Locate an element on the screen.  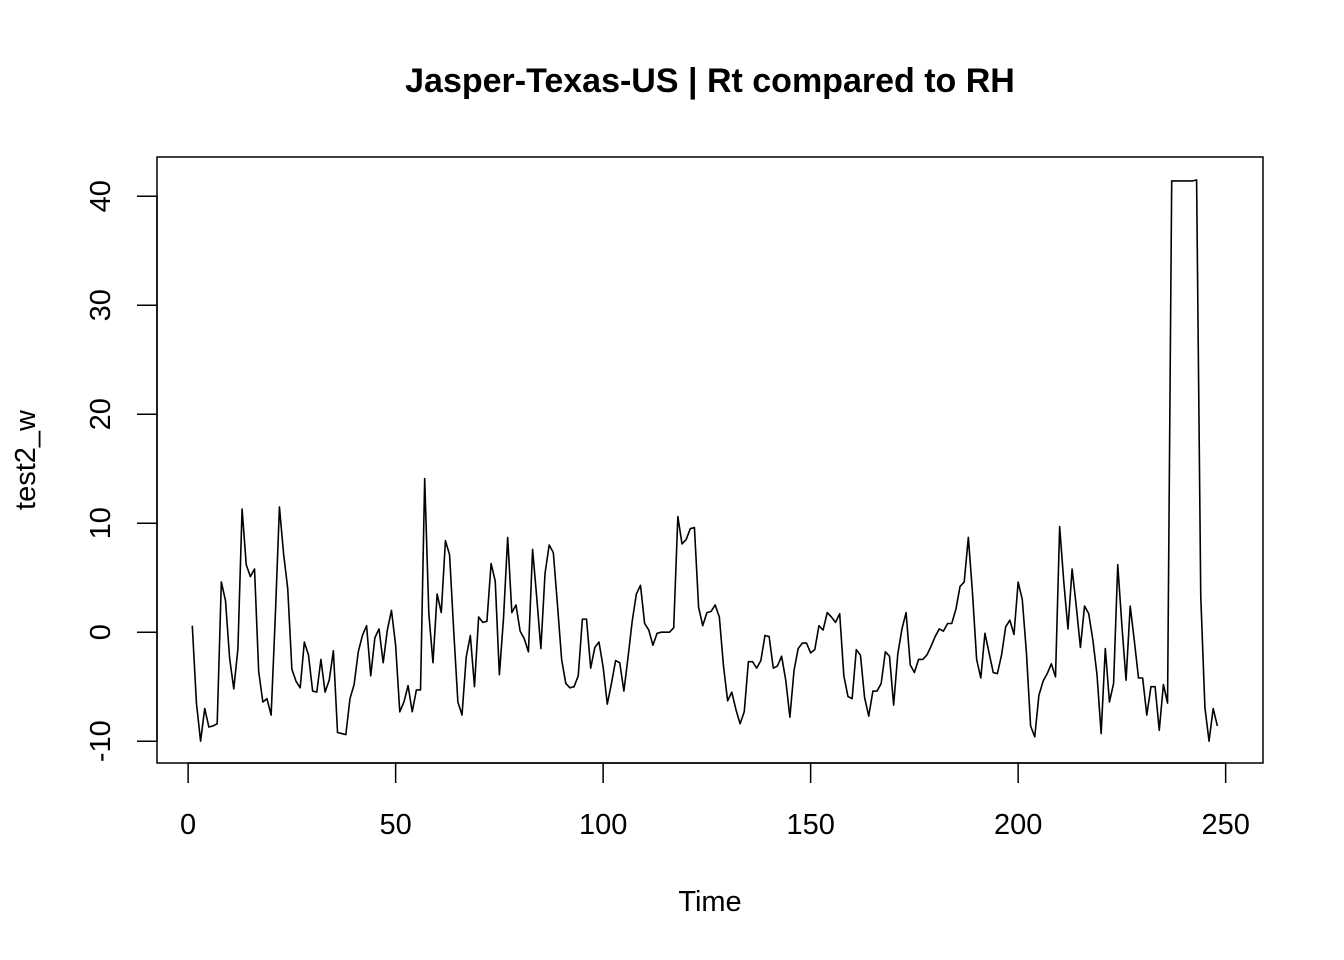
y-tick-label: 0 is located at coordinates (101, 632).